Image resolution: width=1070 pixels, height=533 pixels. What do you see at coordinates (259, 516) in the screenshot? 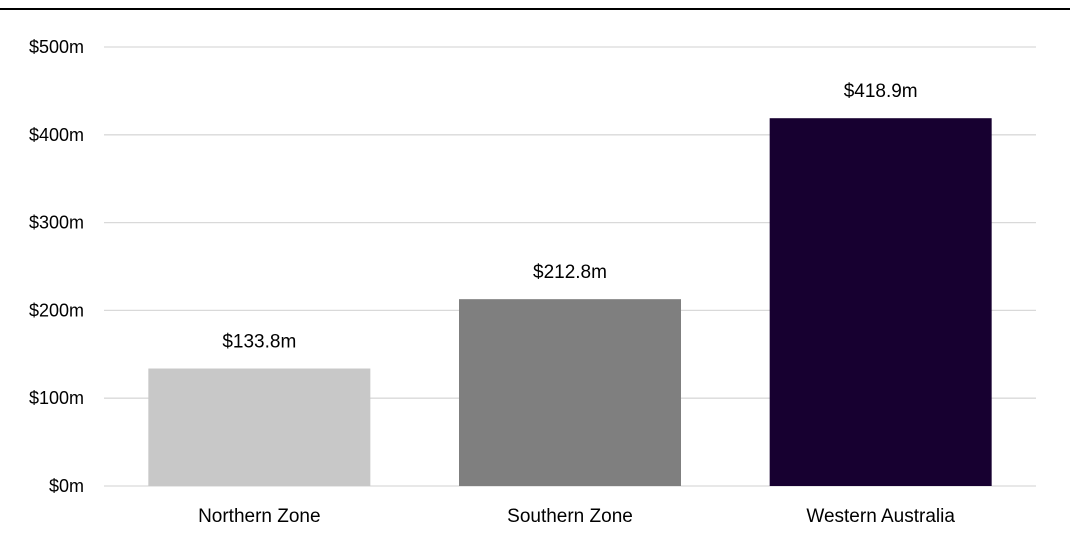
I see `x-tick-label: Northern Zone` at bounding box center [259, 516].